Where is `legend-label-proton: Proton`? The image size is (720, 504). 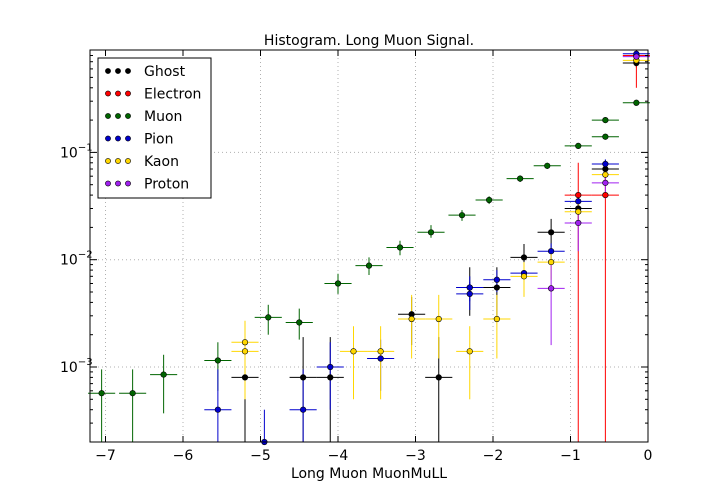
legend-label-proton: Proton is located at coordinates (166, 185).